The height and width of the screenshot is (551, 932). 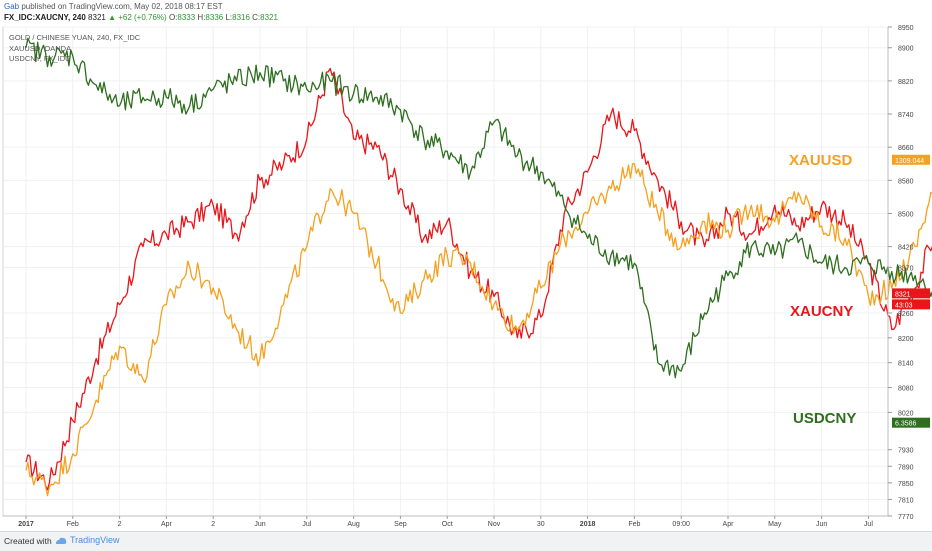 I want to click on tradingview-cloud-icon, so click(x=61, y=541).